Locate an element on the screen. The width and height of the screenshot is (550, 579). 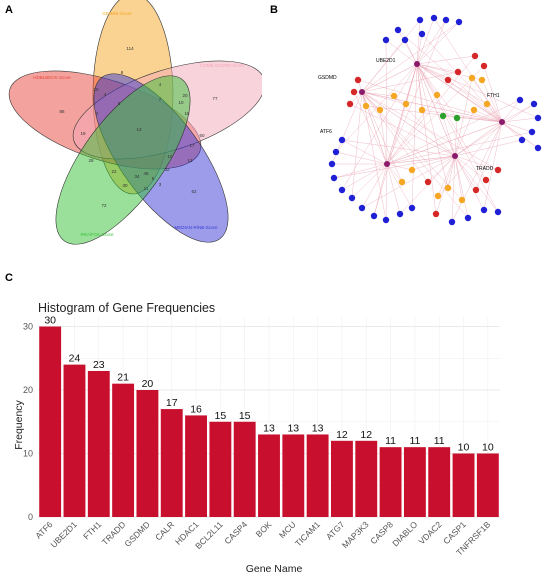
venn-count: 60 is located at coordinates (202, 135).